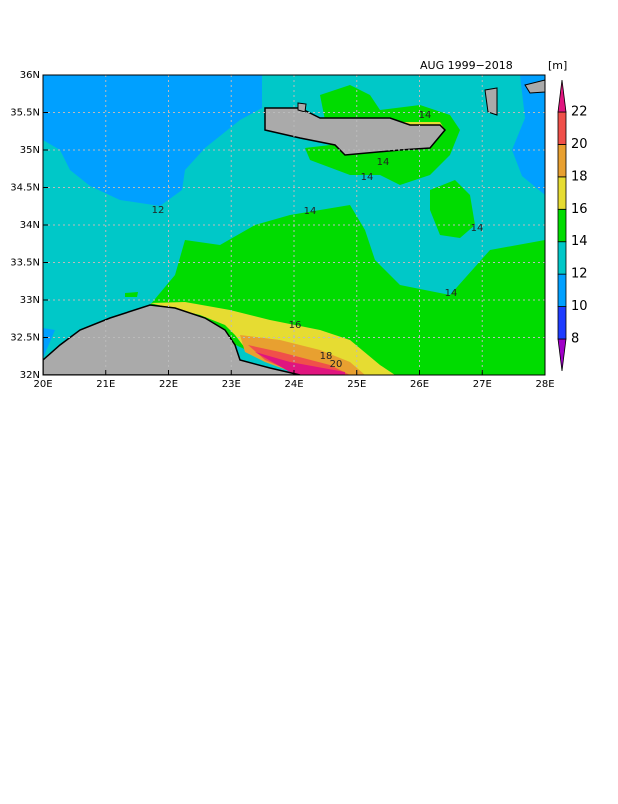 This screenshot has height=804, width=618. Describe the element at coordinates (172, 339) in the screenshot. I see `land-libya` at that location.